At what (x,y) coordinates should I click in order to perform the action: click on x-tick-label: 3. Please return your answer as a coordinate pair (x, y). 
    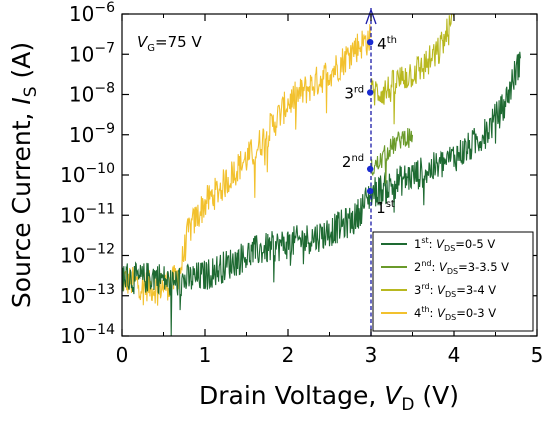
    Looking at the image, I should click on (371, 355).